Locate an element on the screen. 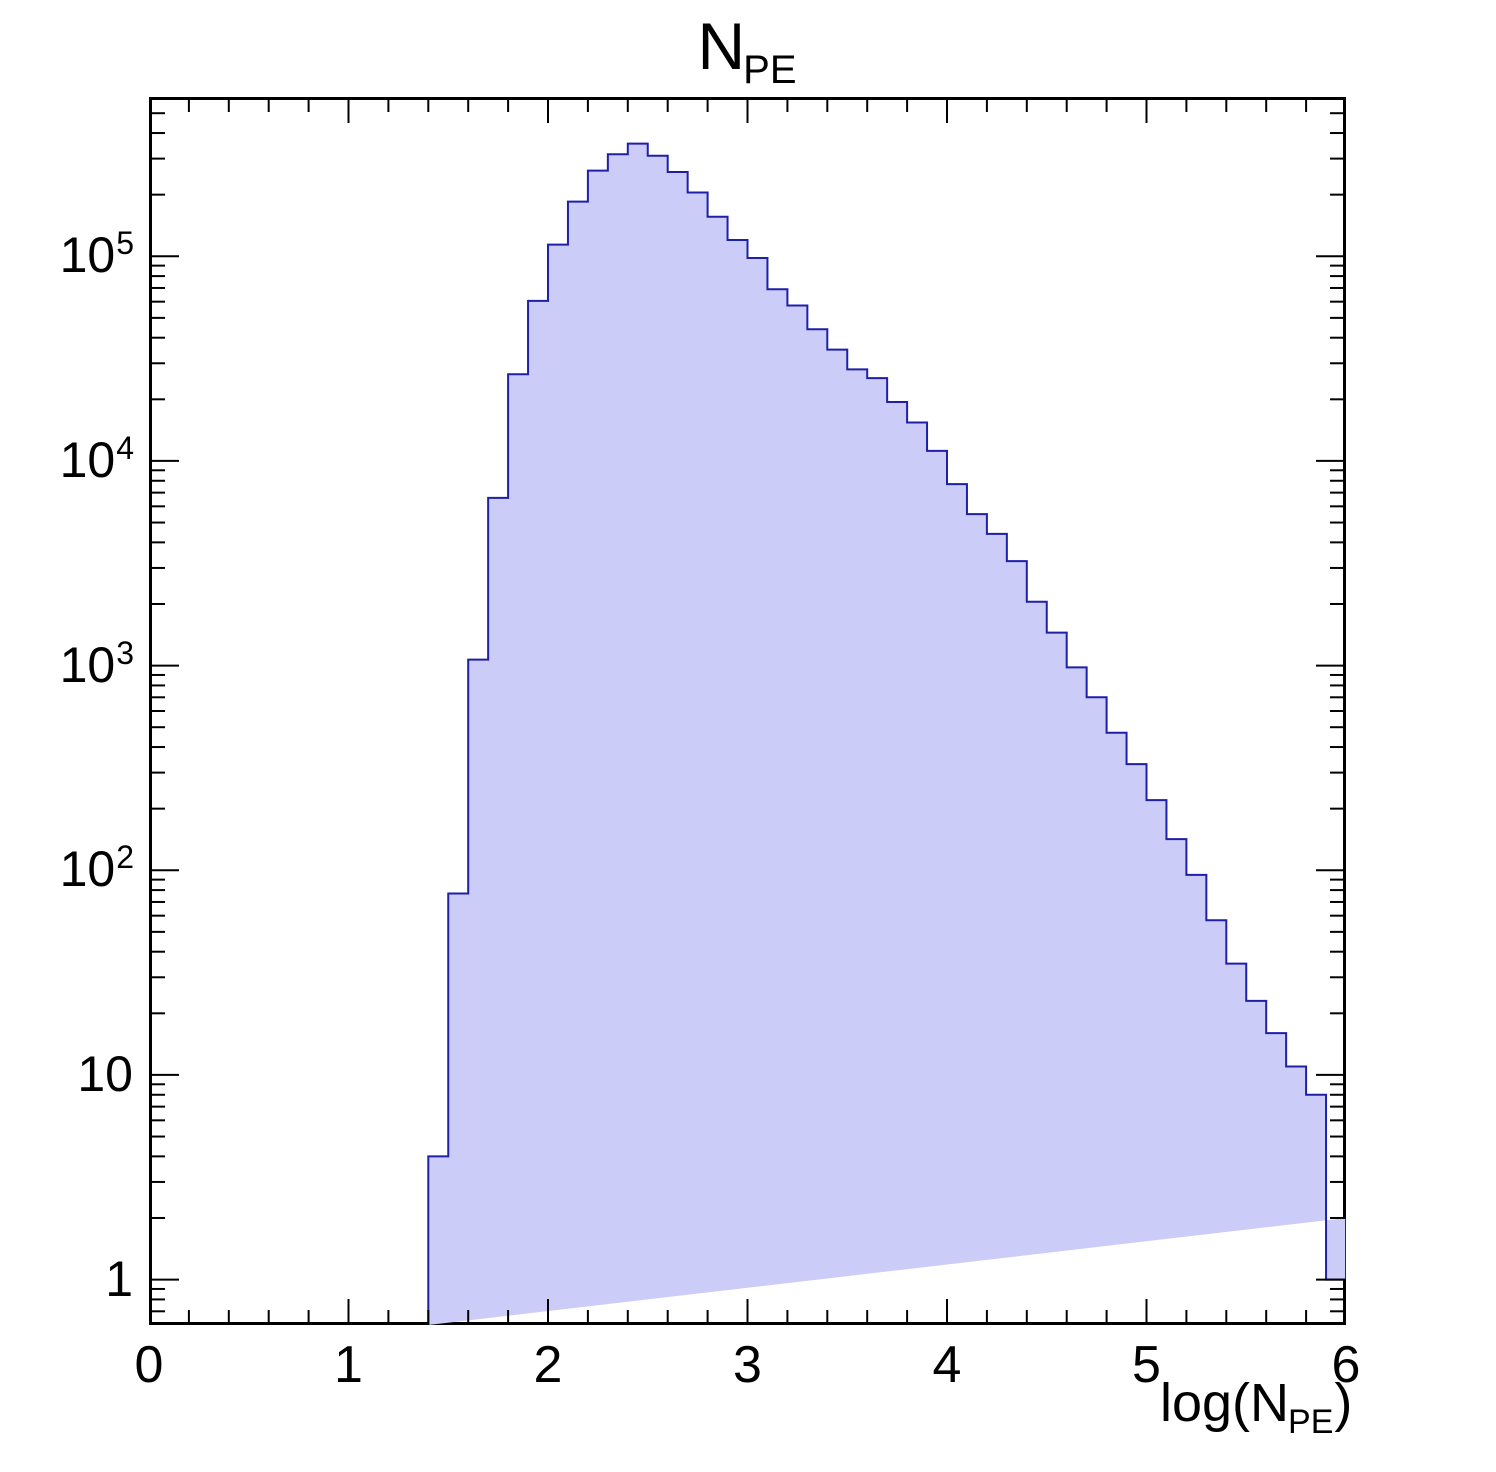  x-axis-tick-label: 5 is located at coordinates (1146, 1365).